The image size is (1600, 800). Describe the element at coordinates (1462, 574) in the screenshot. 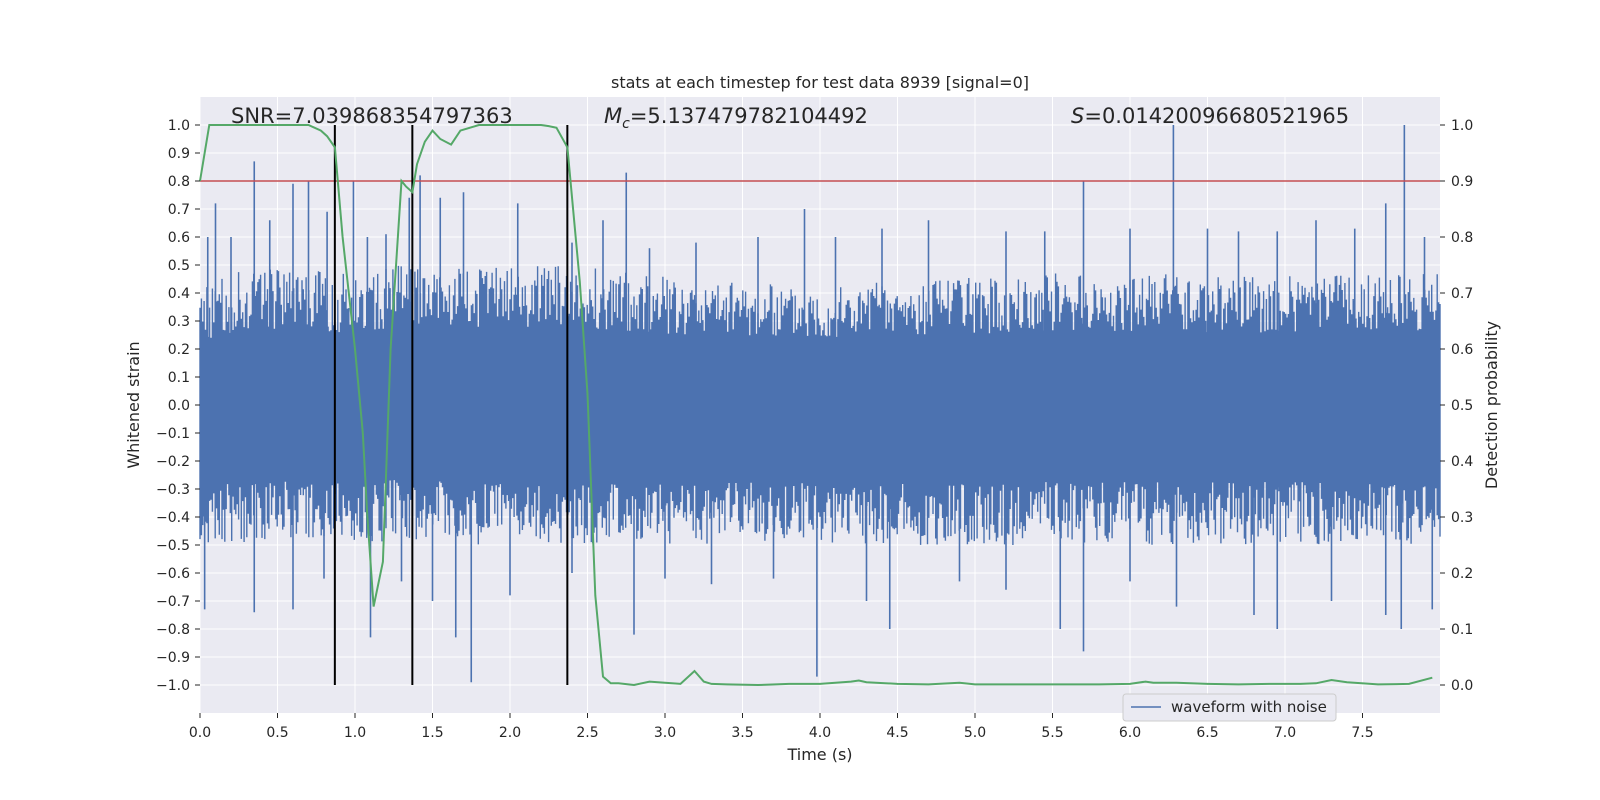

I see `y2-tick-label-2: 0.2` at that location.